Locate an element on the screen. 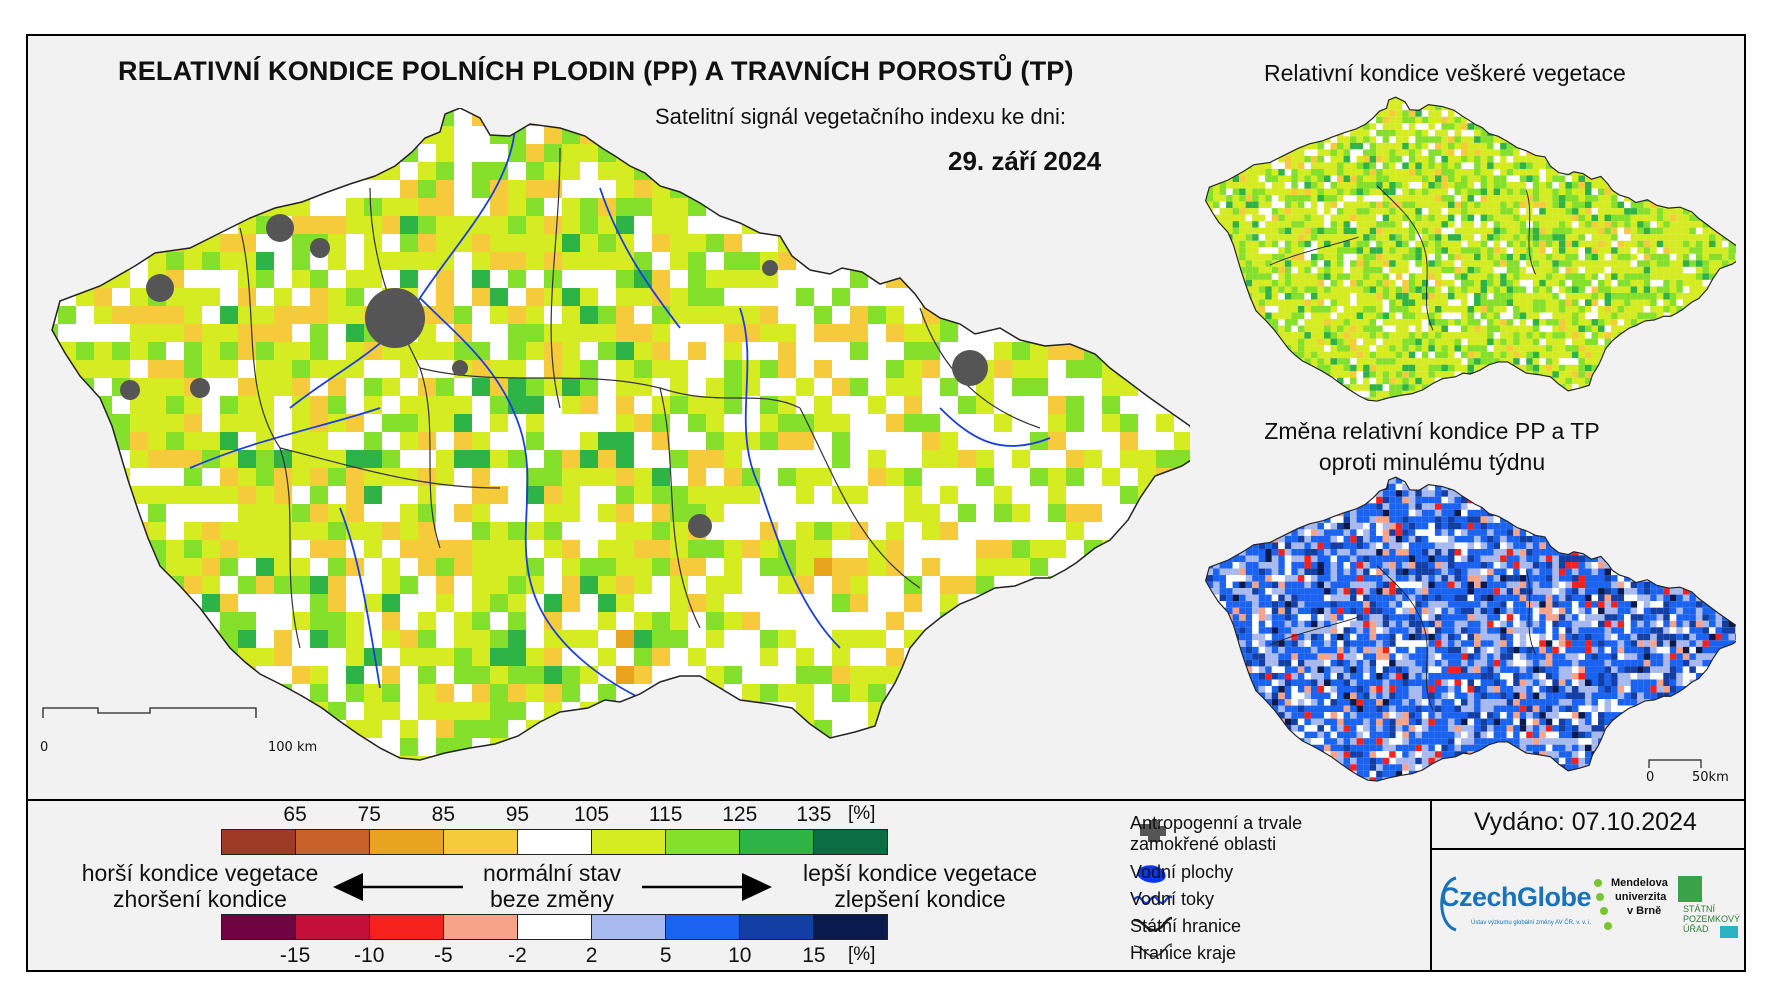  condition-tick-label: 105 is located at coordinates (592, 814).